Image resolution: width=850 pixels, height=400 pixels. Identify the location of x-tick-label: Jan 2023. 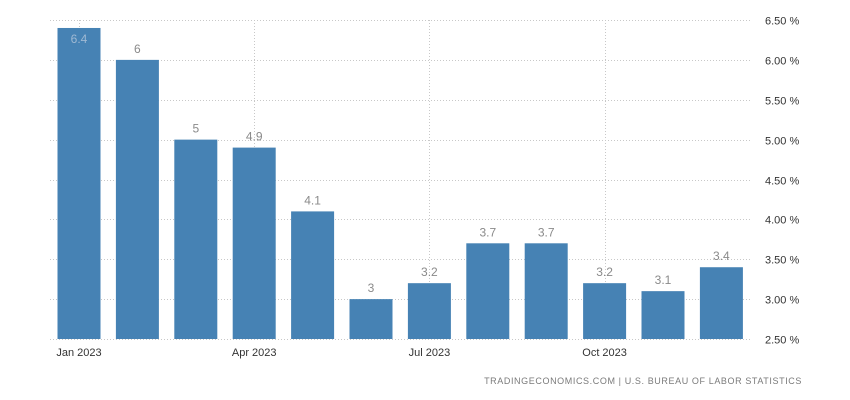
(78, 353).